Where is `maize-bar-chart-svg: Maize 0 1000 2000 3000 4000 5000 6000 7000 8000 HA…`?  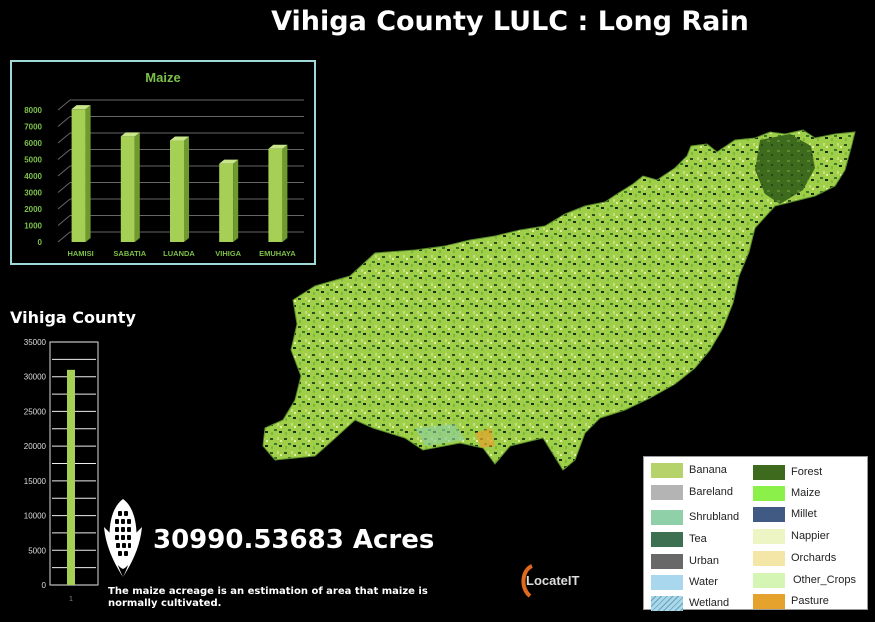
maize-bar-chart-svg: Maize 0 1000 2000 3000 4000 5000 6000 7000 8000 HA… is located at coordinates (164, 164).